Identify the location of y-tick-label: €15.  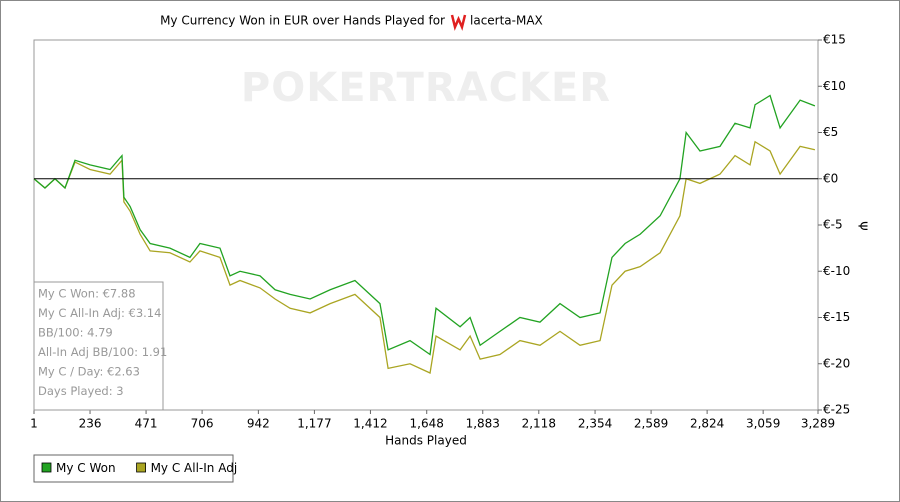
(834, 40).